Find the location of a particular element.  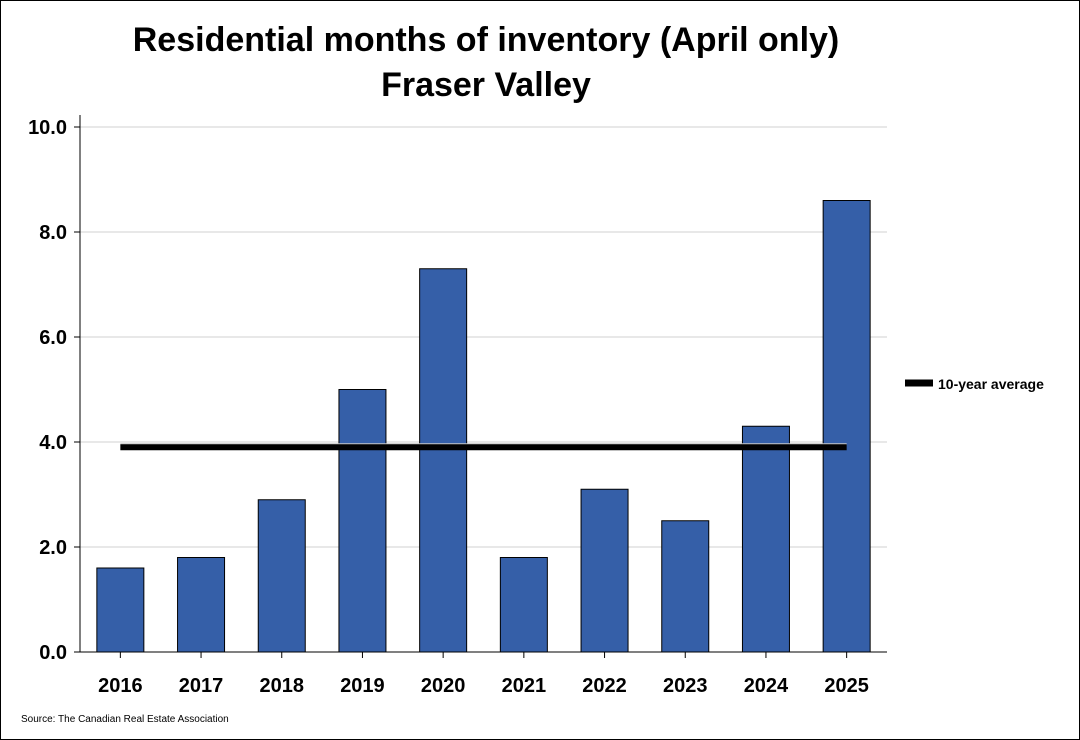

bar-2019 is located at coordinates (362, 521).